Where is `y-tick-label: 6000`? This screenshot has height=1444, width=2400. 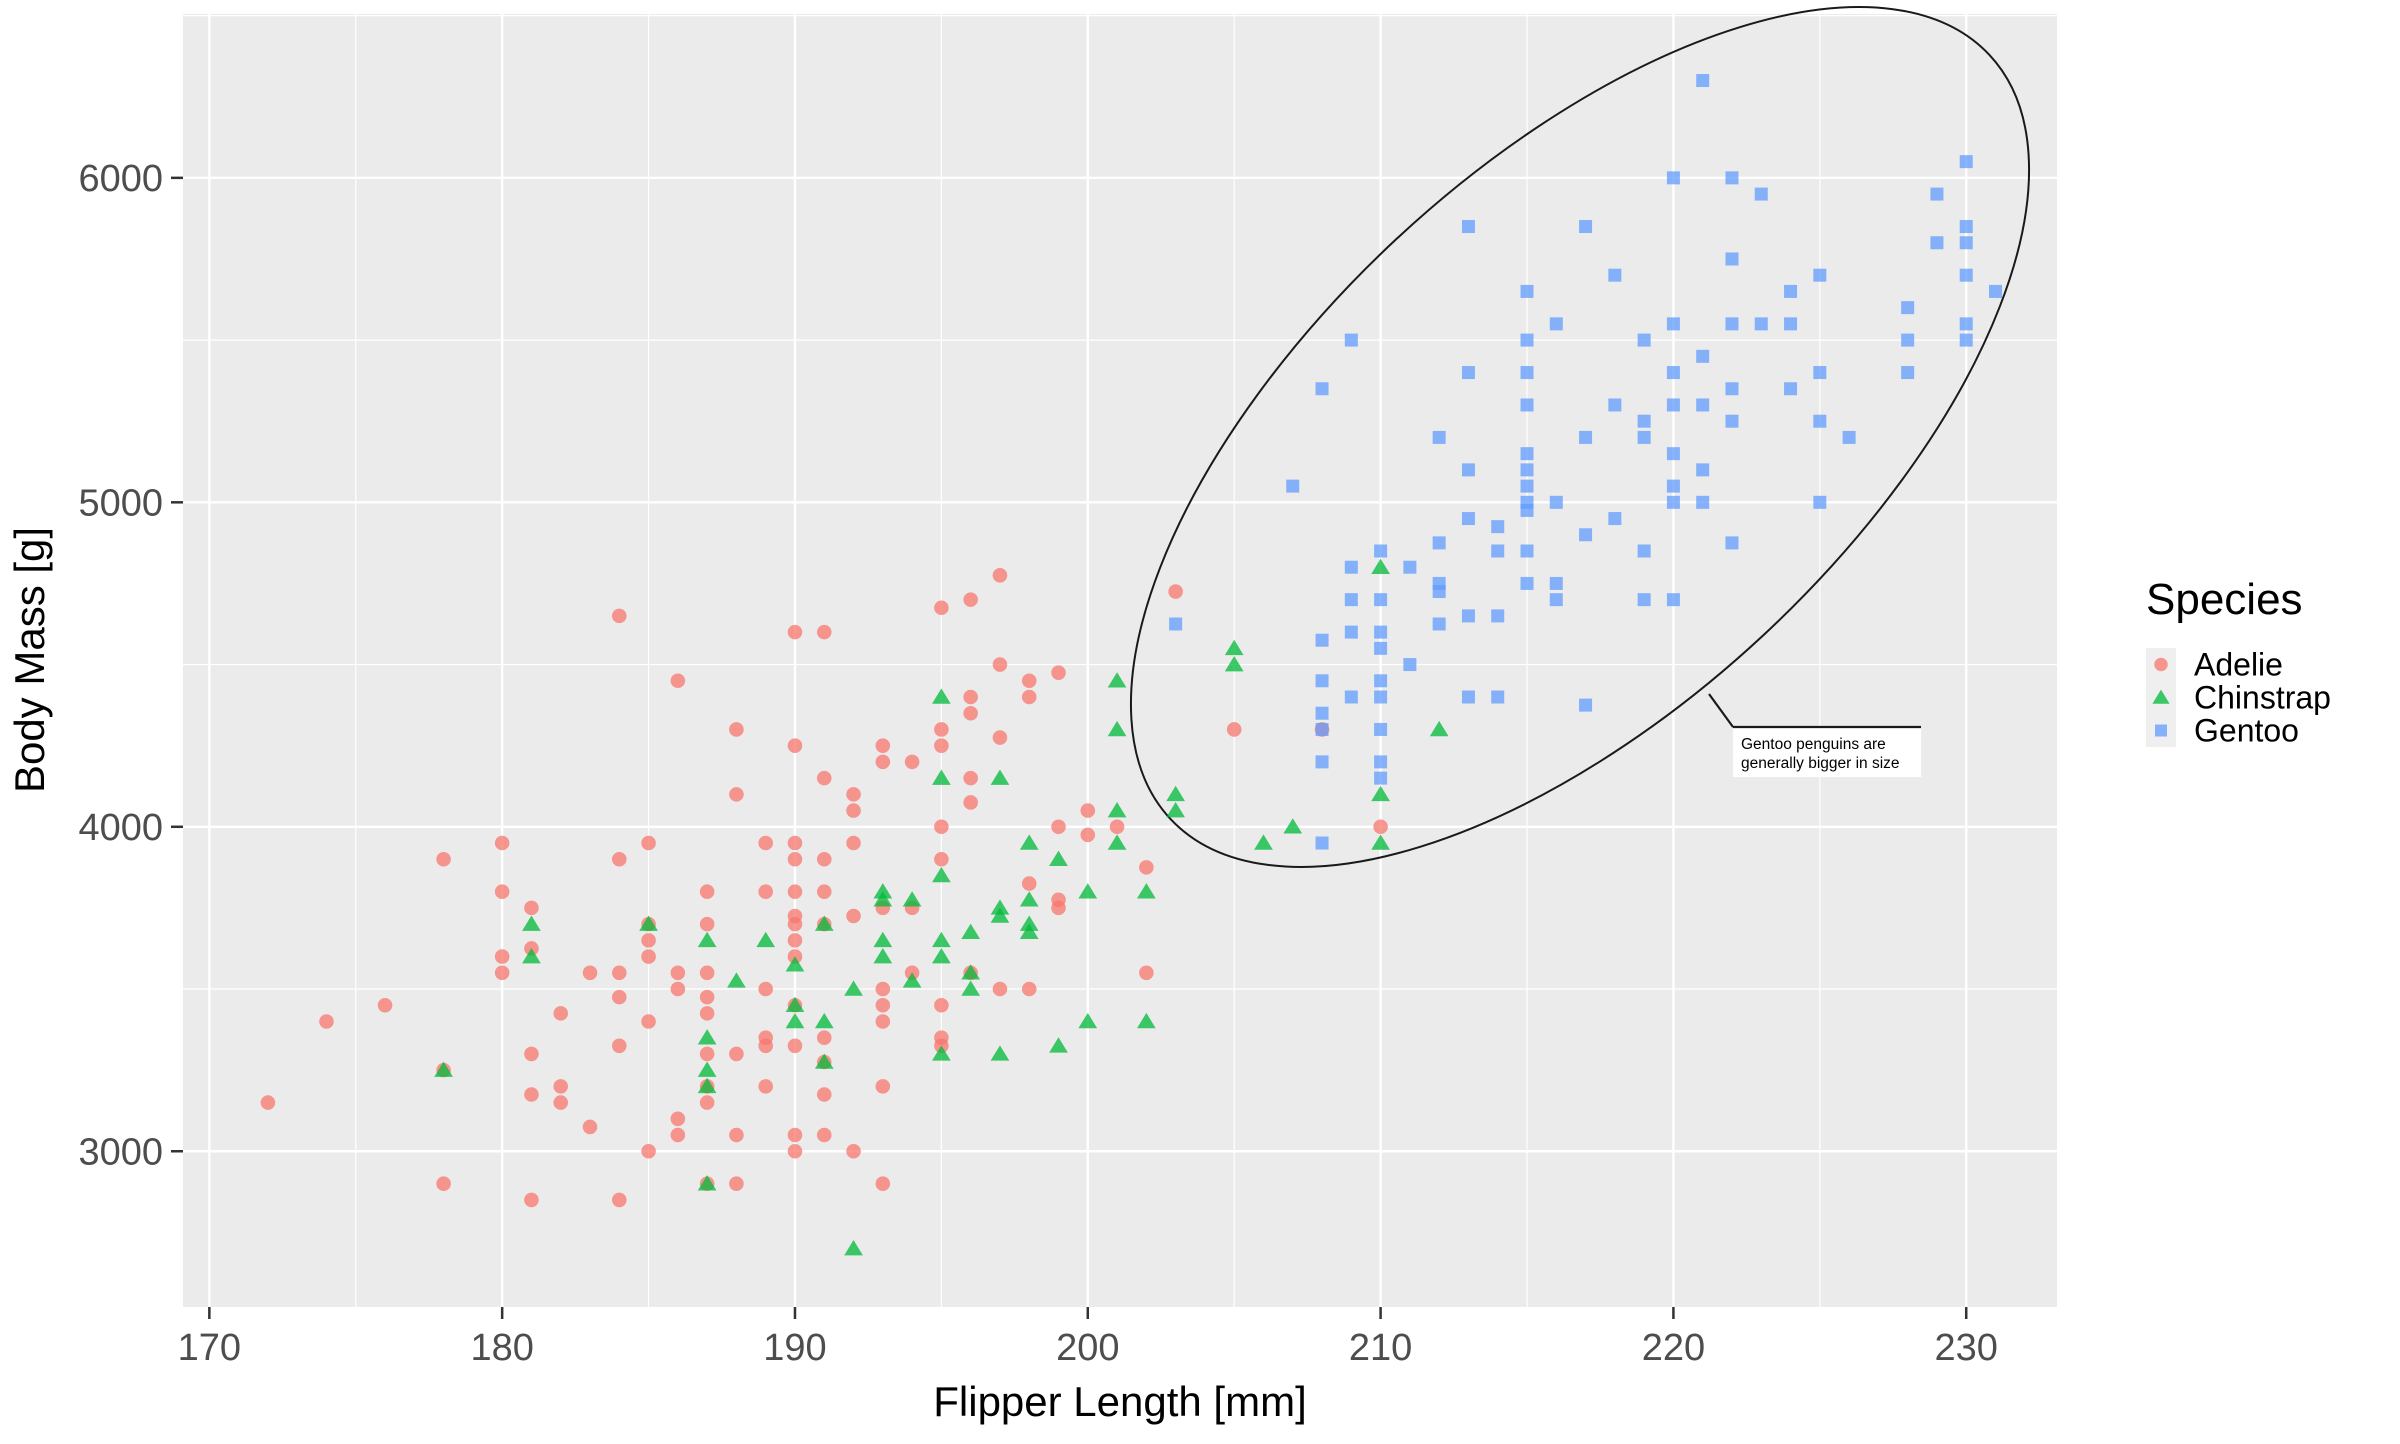 y-tick-label: 6000 is located at coordinates (120, 179).